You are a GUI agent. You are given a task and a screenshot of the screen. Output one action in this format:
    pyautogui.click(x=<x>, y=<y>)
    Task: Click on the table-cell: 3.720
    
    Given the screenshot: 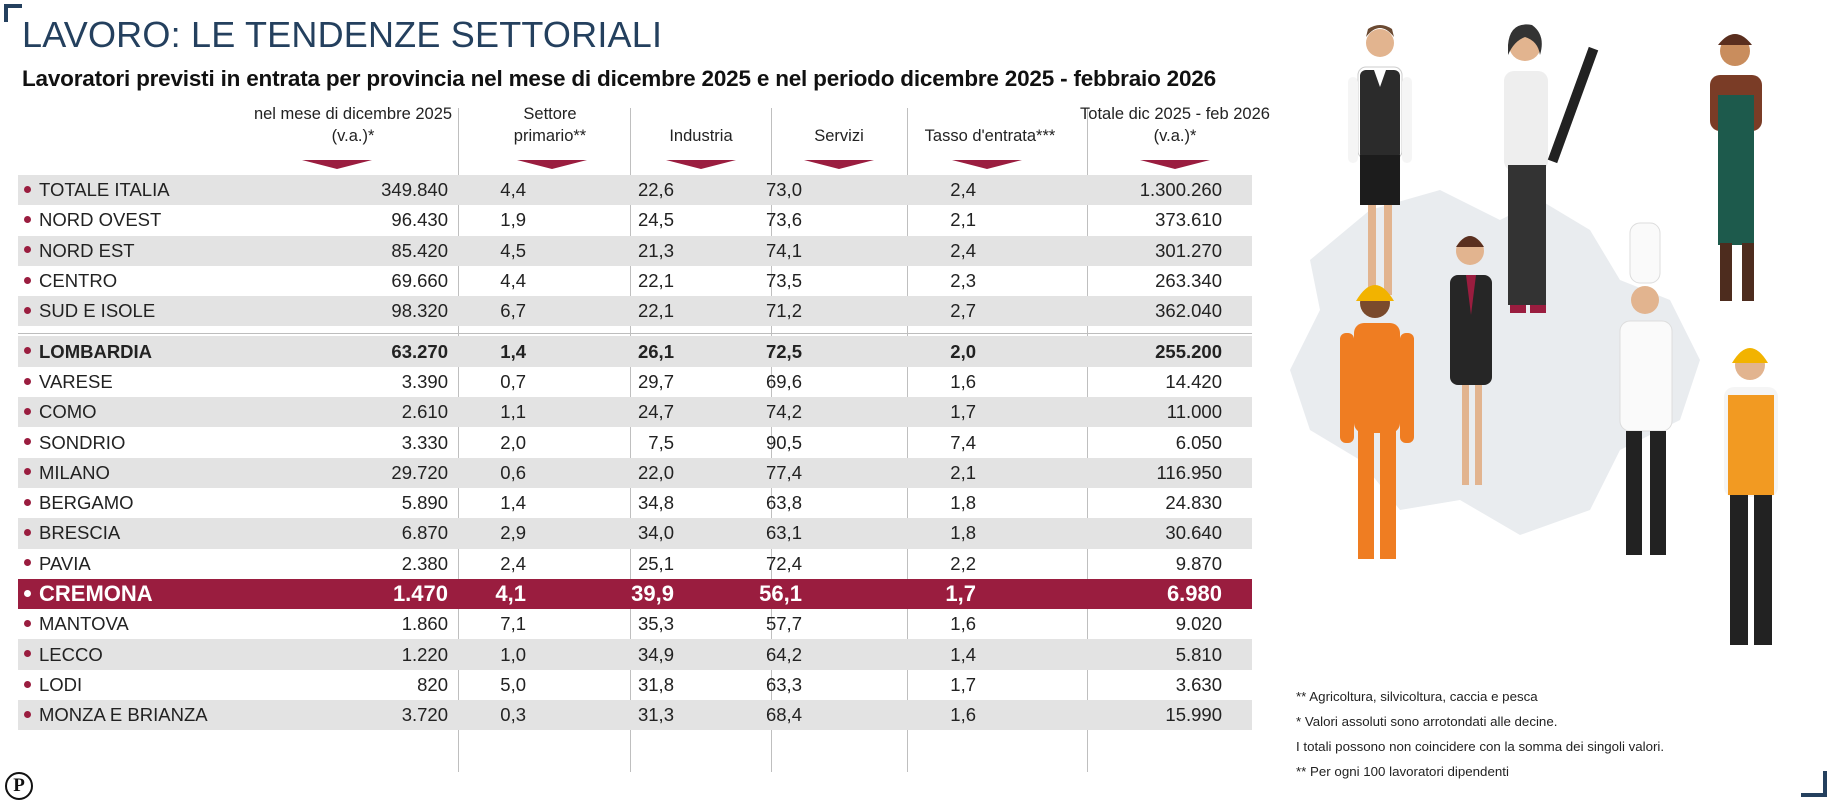 What is the action you would take?
    pyautogui.click(x=406, y=715)
    